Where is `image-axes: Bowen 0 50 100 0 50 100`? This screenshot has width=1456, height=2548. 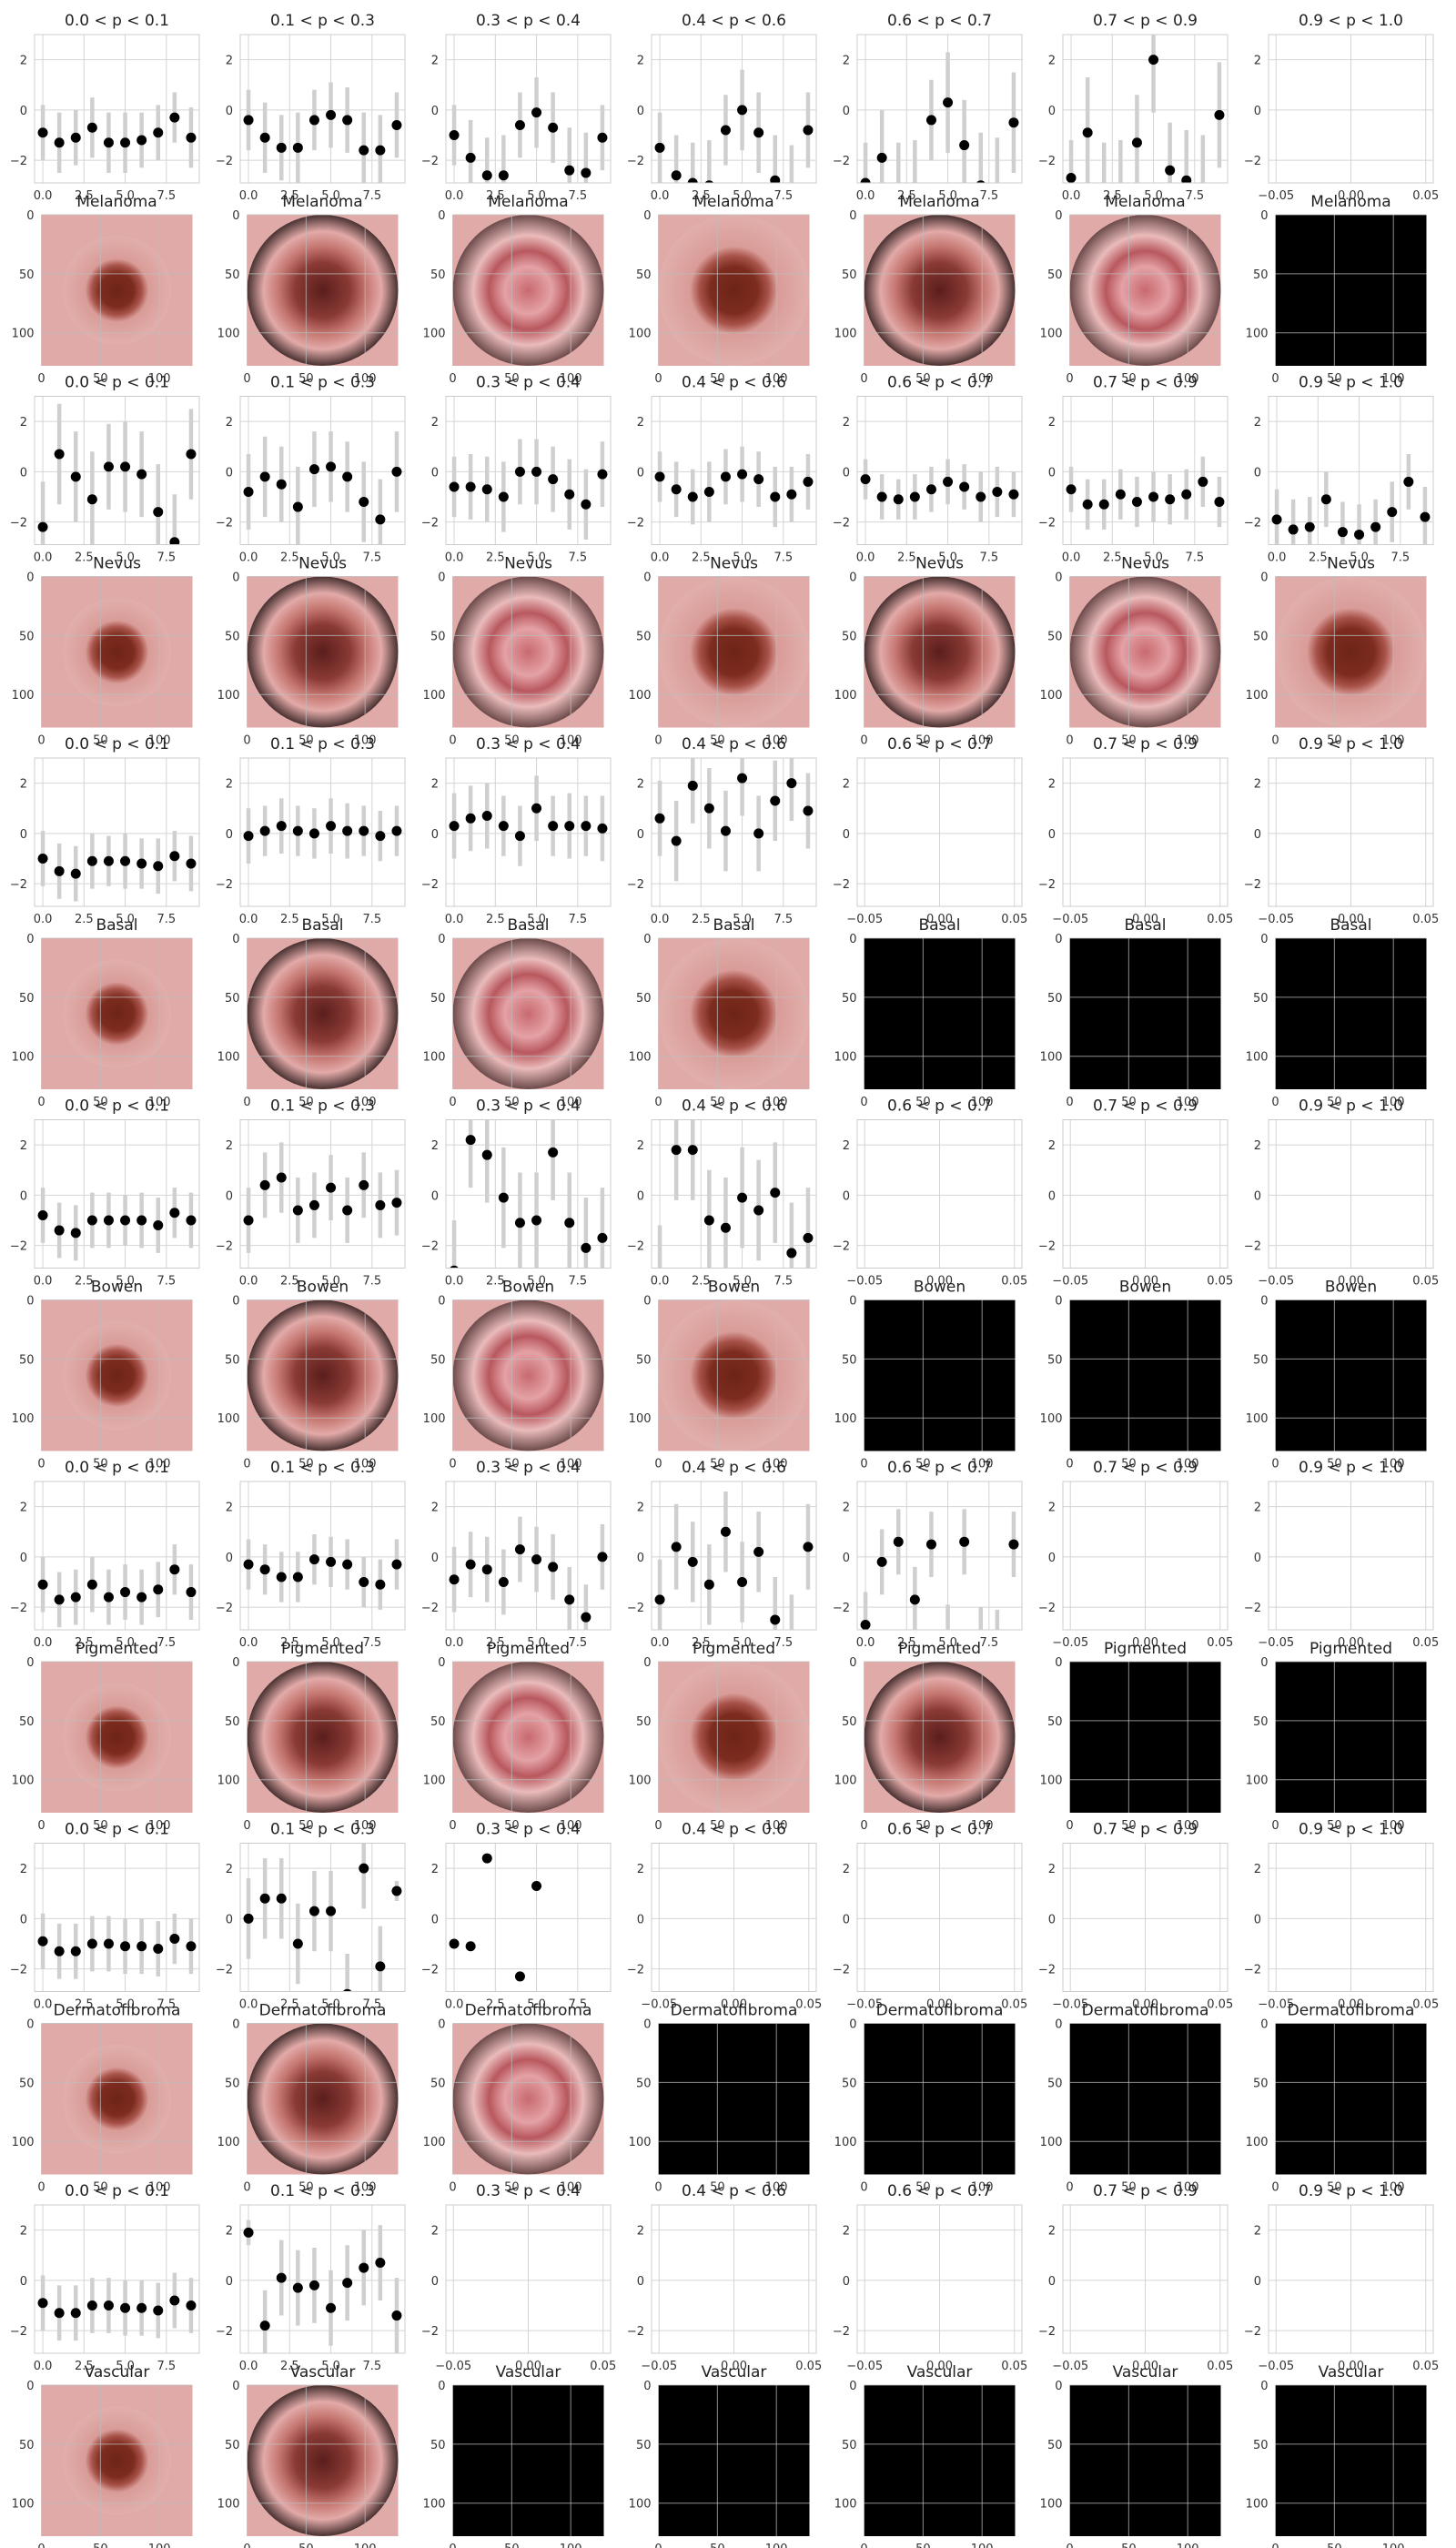 image-axes: Bowen 0 50 100 0 50 100 is located at coordinates (720, 1375).